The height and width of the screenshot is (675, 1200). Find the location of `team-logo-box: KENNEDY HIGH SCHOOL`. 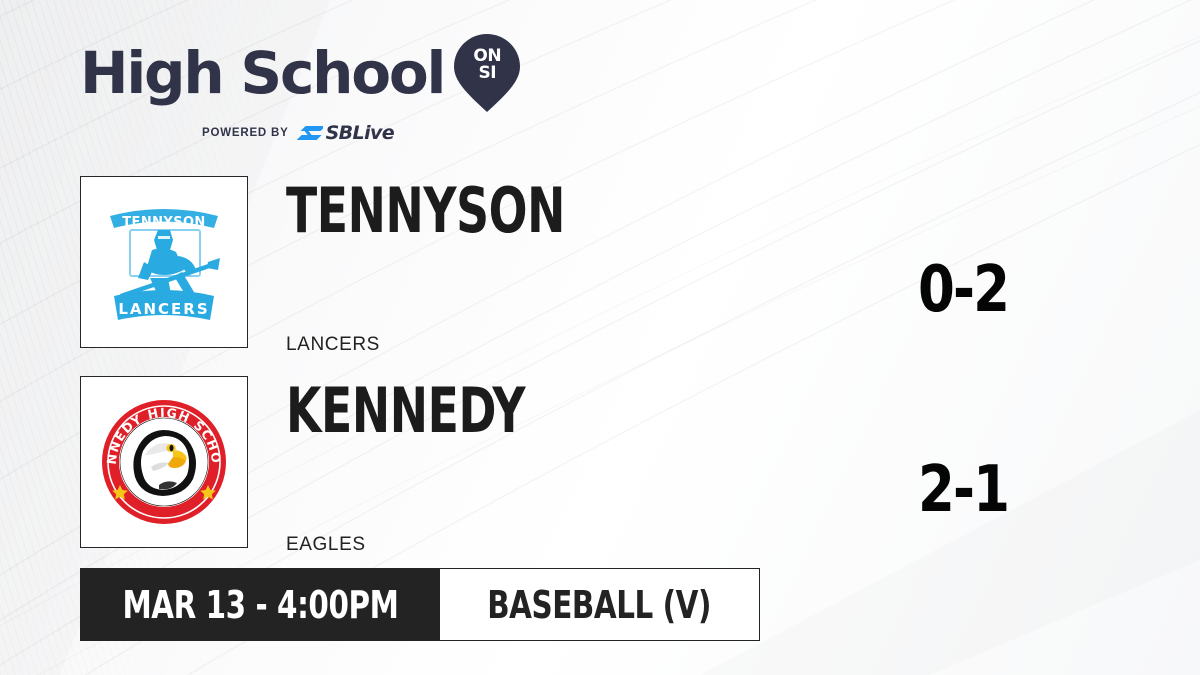

team-logo-box: KENNEDY HIGH SCHOOL is located at coordinates (164, 462).